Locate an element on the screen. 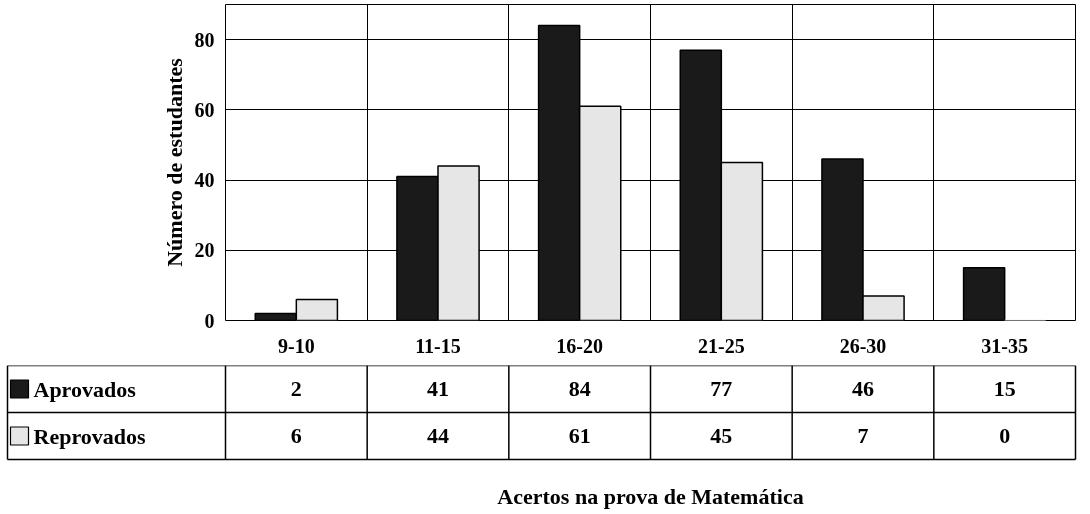  y-tick-label: 0 is located at coordinates (209, 320).